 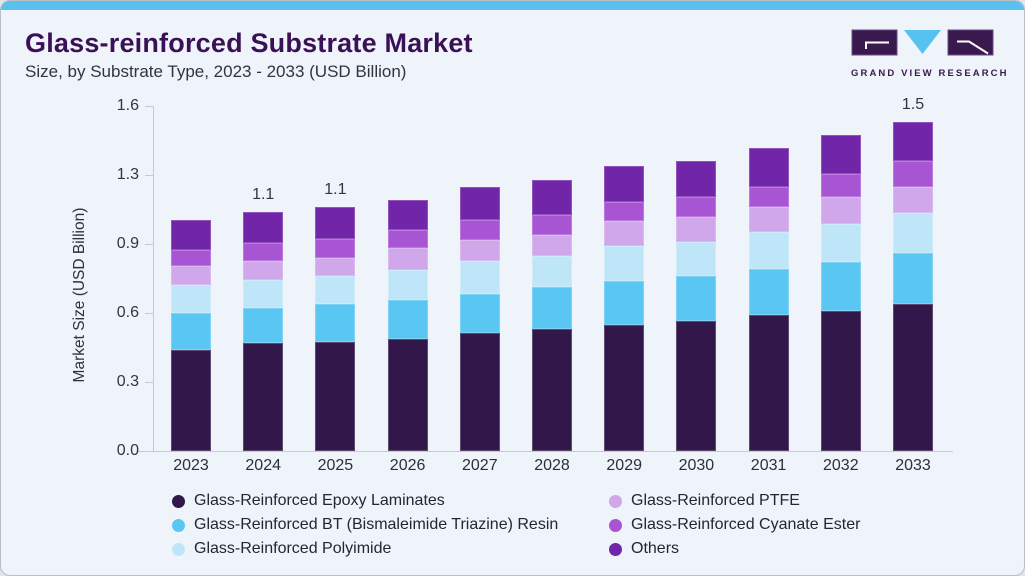 What do you see at coordinates (79, 295) in the screenshot?
I see `y-axis-title: Market Size (USD Billion)` at bounding box center [79, 295].